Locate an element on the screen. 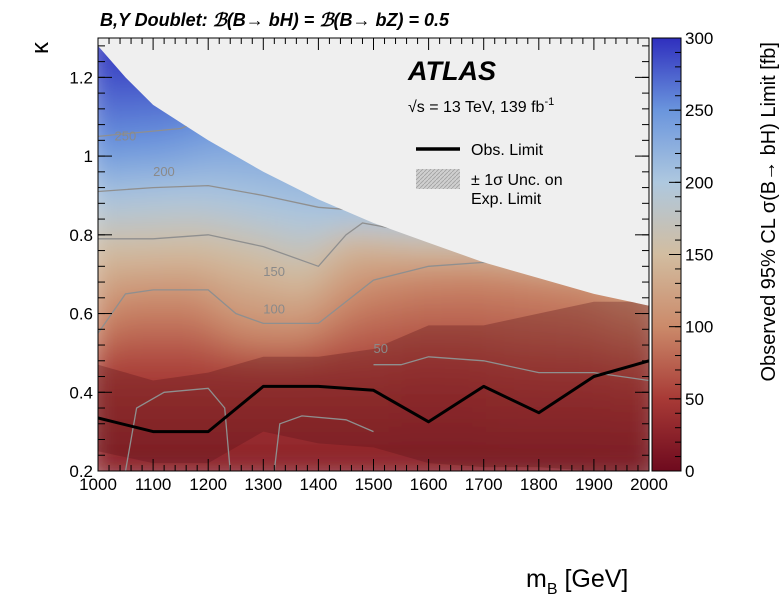  x-tick-label: 1600 is located at coordinates (429, 484).